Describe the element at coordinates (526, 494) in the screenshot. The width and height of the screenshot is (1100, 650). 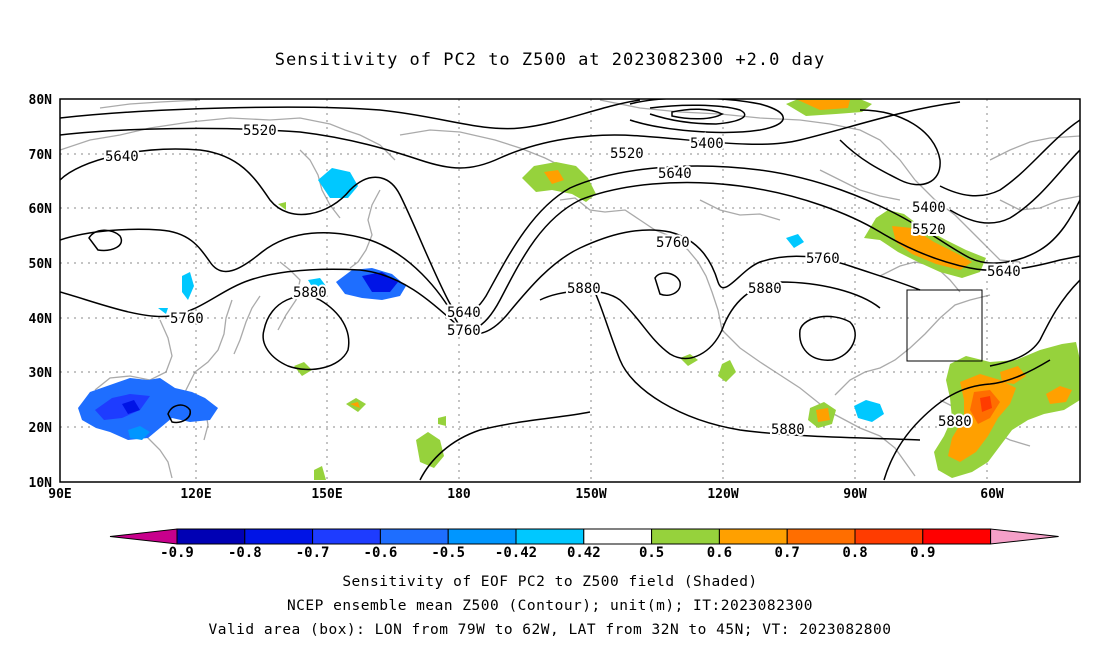
I see `longitude-labels: 90E 120E 150E 180 150W 120W 90W 60W` at that location.